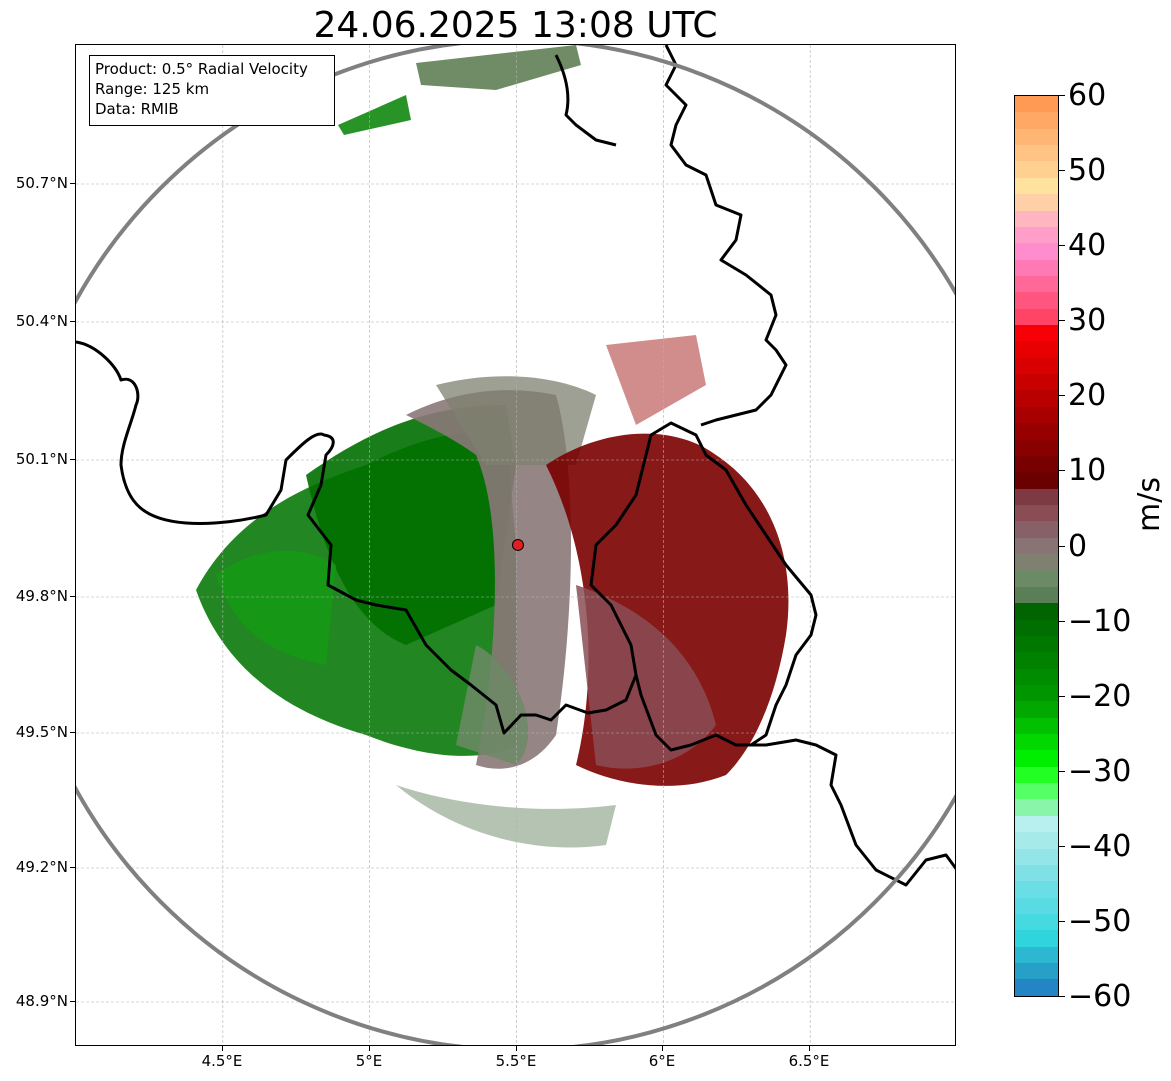 The image size is (1171, 1081). Describe the element at coordinates (41, 321) in the screenshot. I see `lat-tick-label: 50.4°N` at that location.